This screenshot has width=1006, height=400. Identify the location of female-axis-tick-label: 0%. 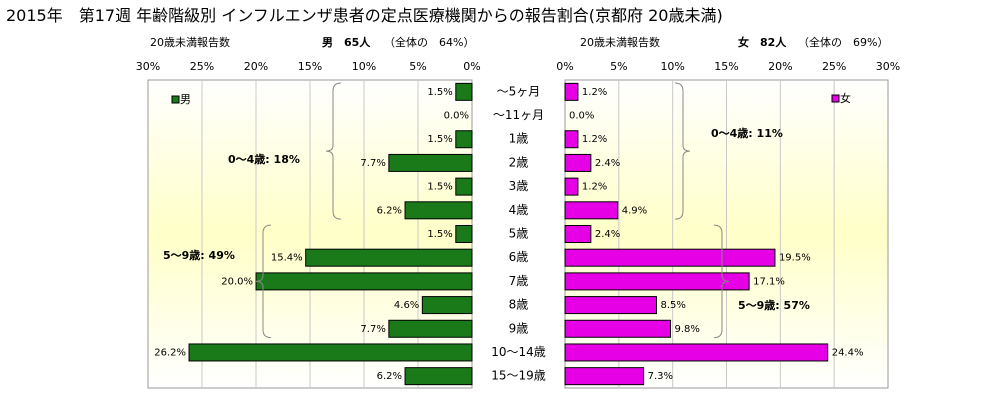
(564, 66).